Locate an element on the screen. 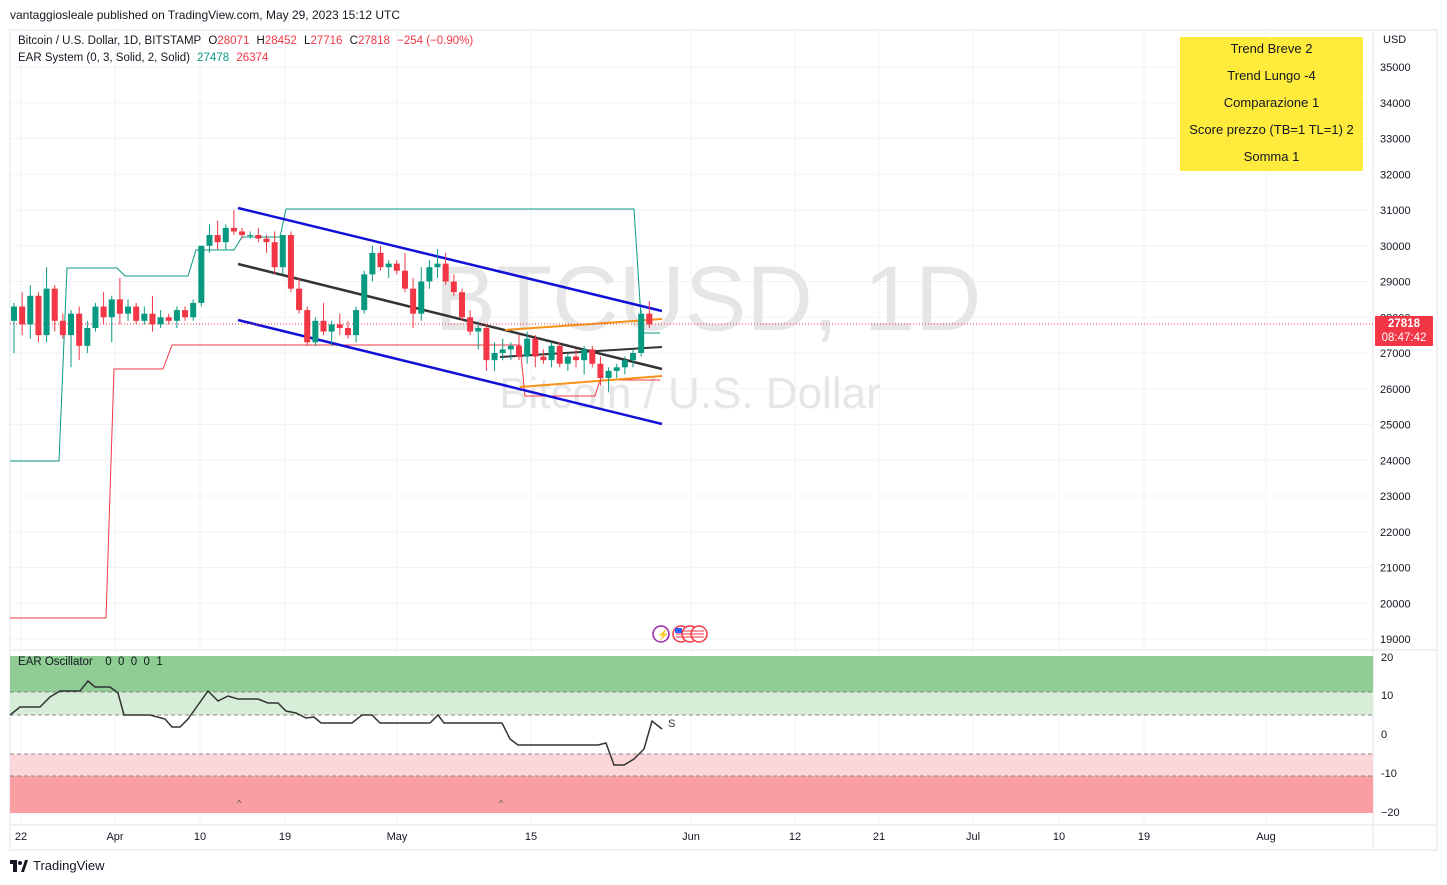 The height and width of the screenshot is (885, 1447). channel-upper-line is located at coordinates (450, 259).